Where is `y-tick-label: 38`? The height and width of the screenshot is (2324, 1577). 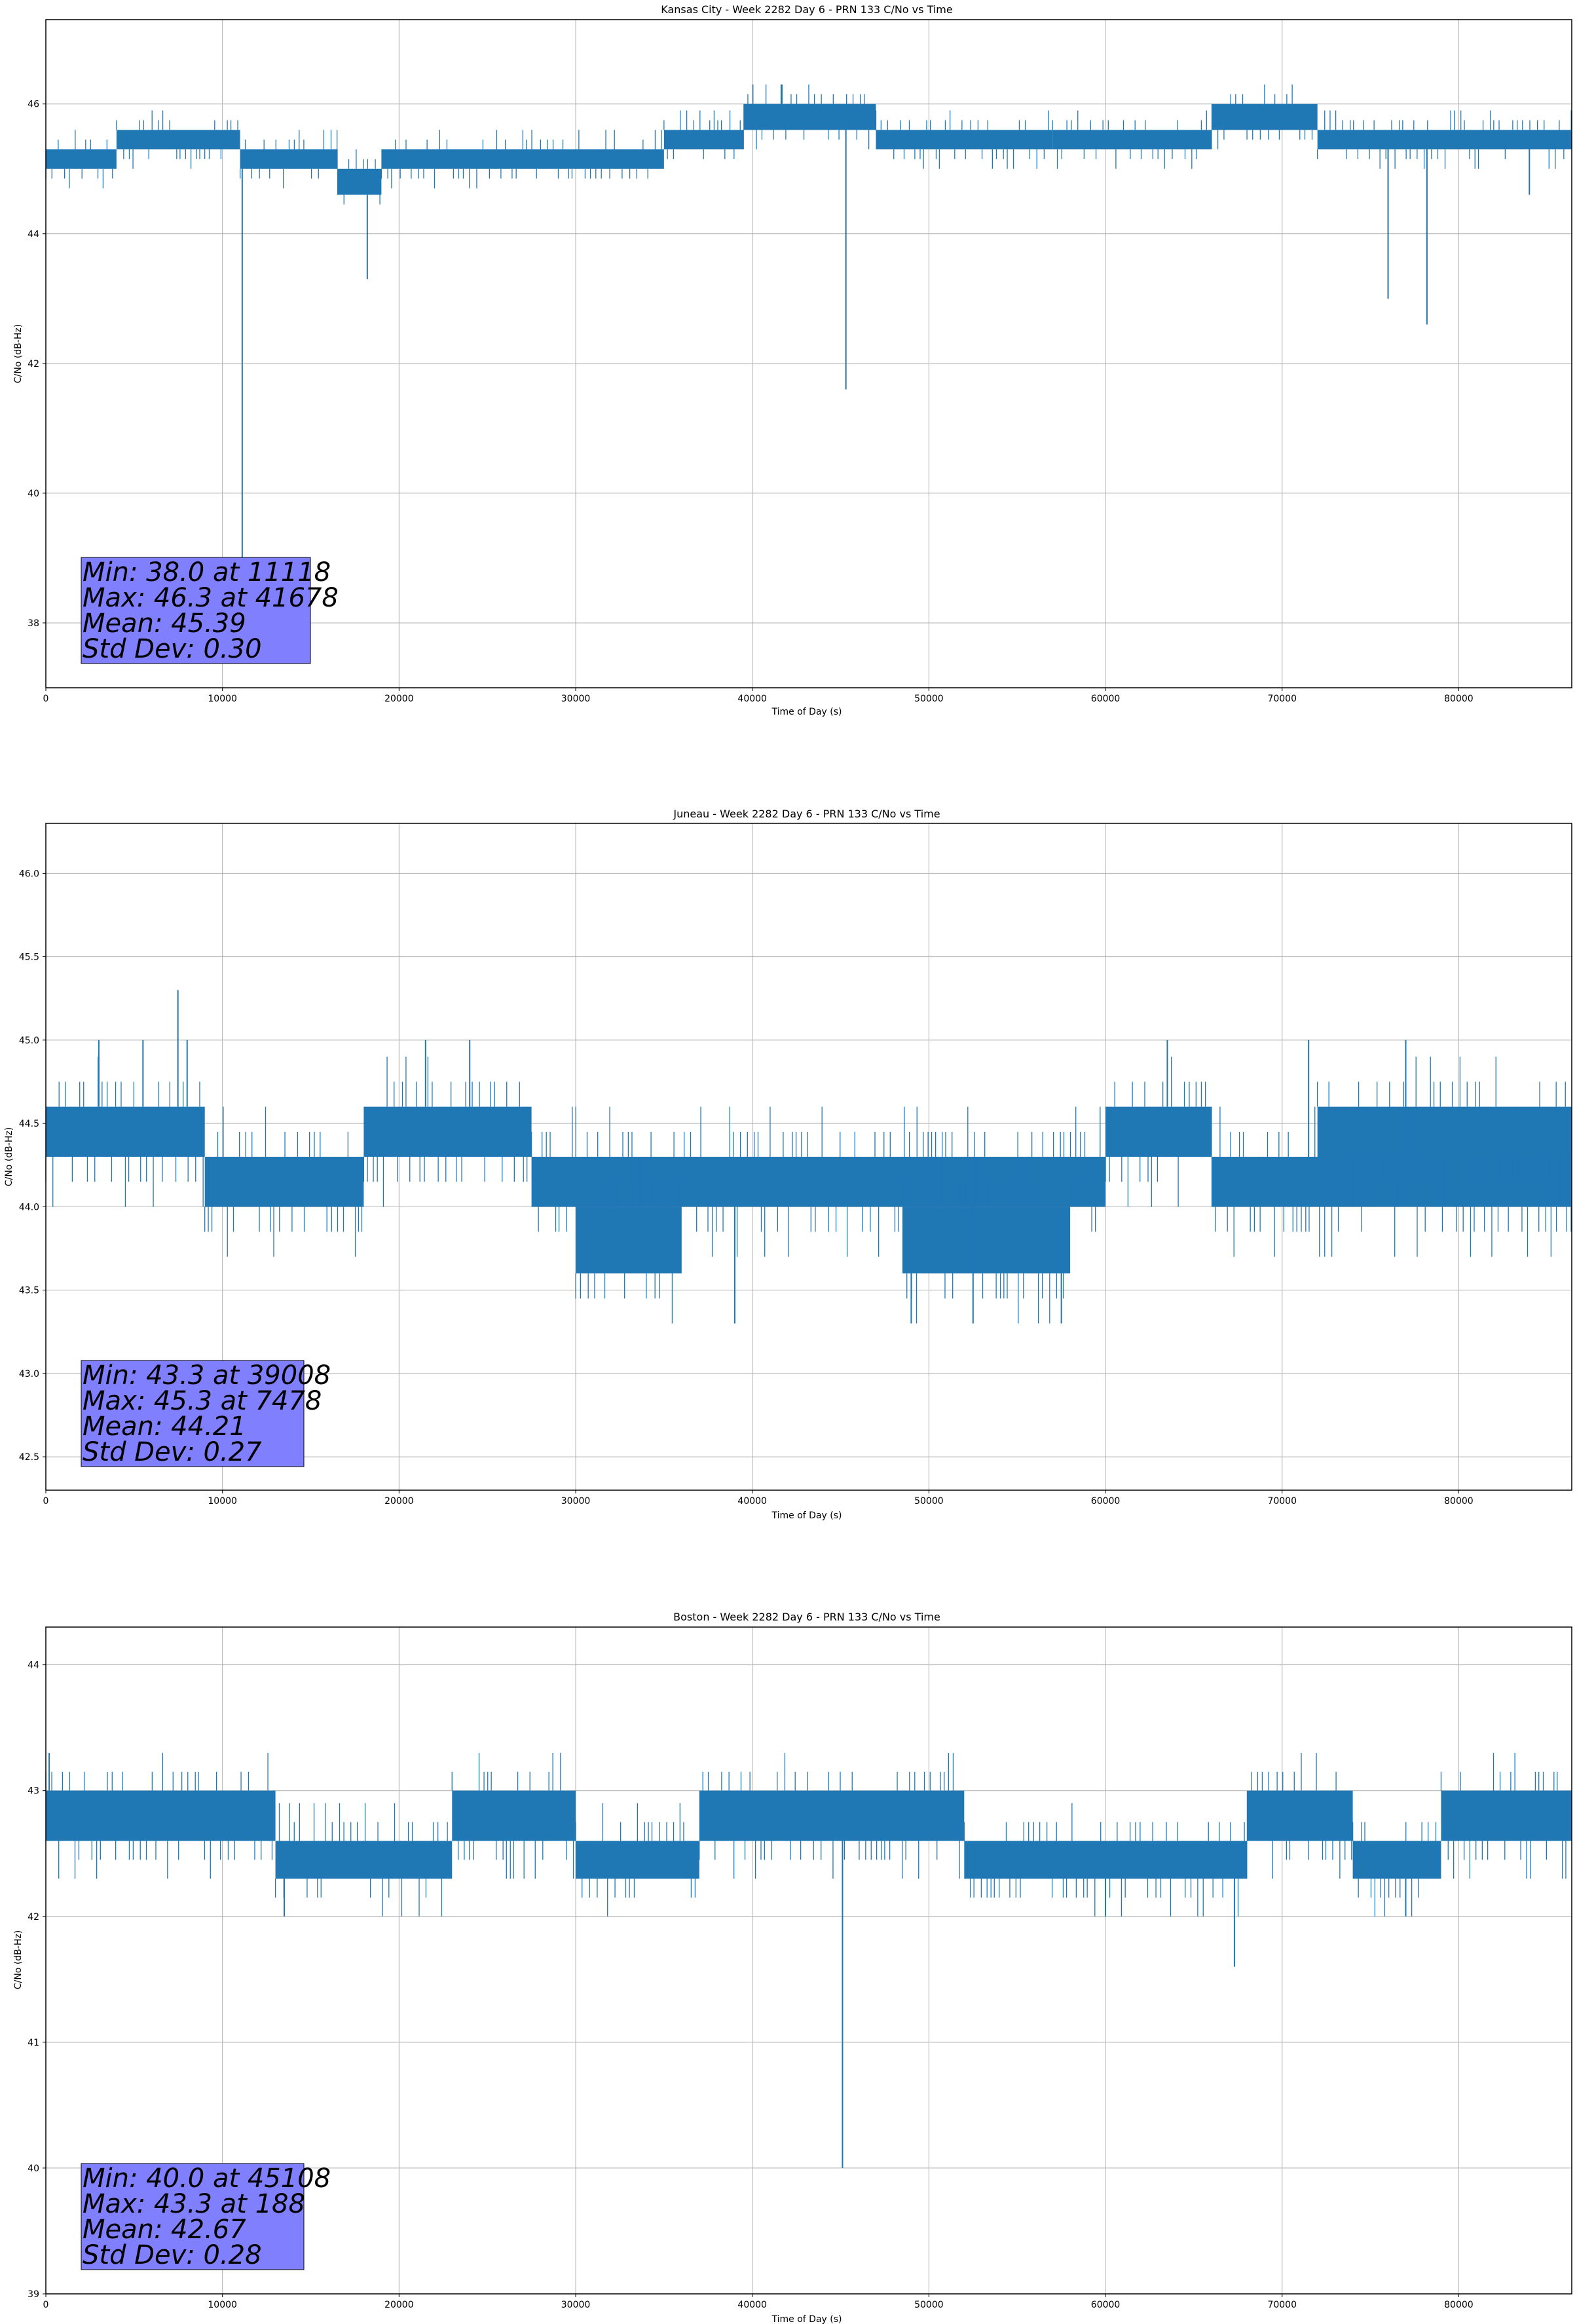 y-tick-label: 38 is located at coordinates (33, 623).